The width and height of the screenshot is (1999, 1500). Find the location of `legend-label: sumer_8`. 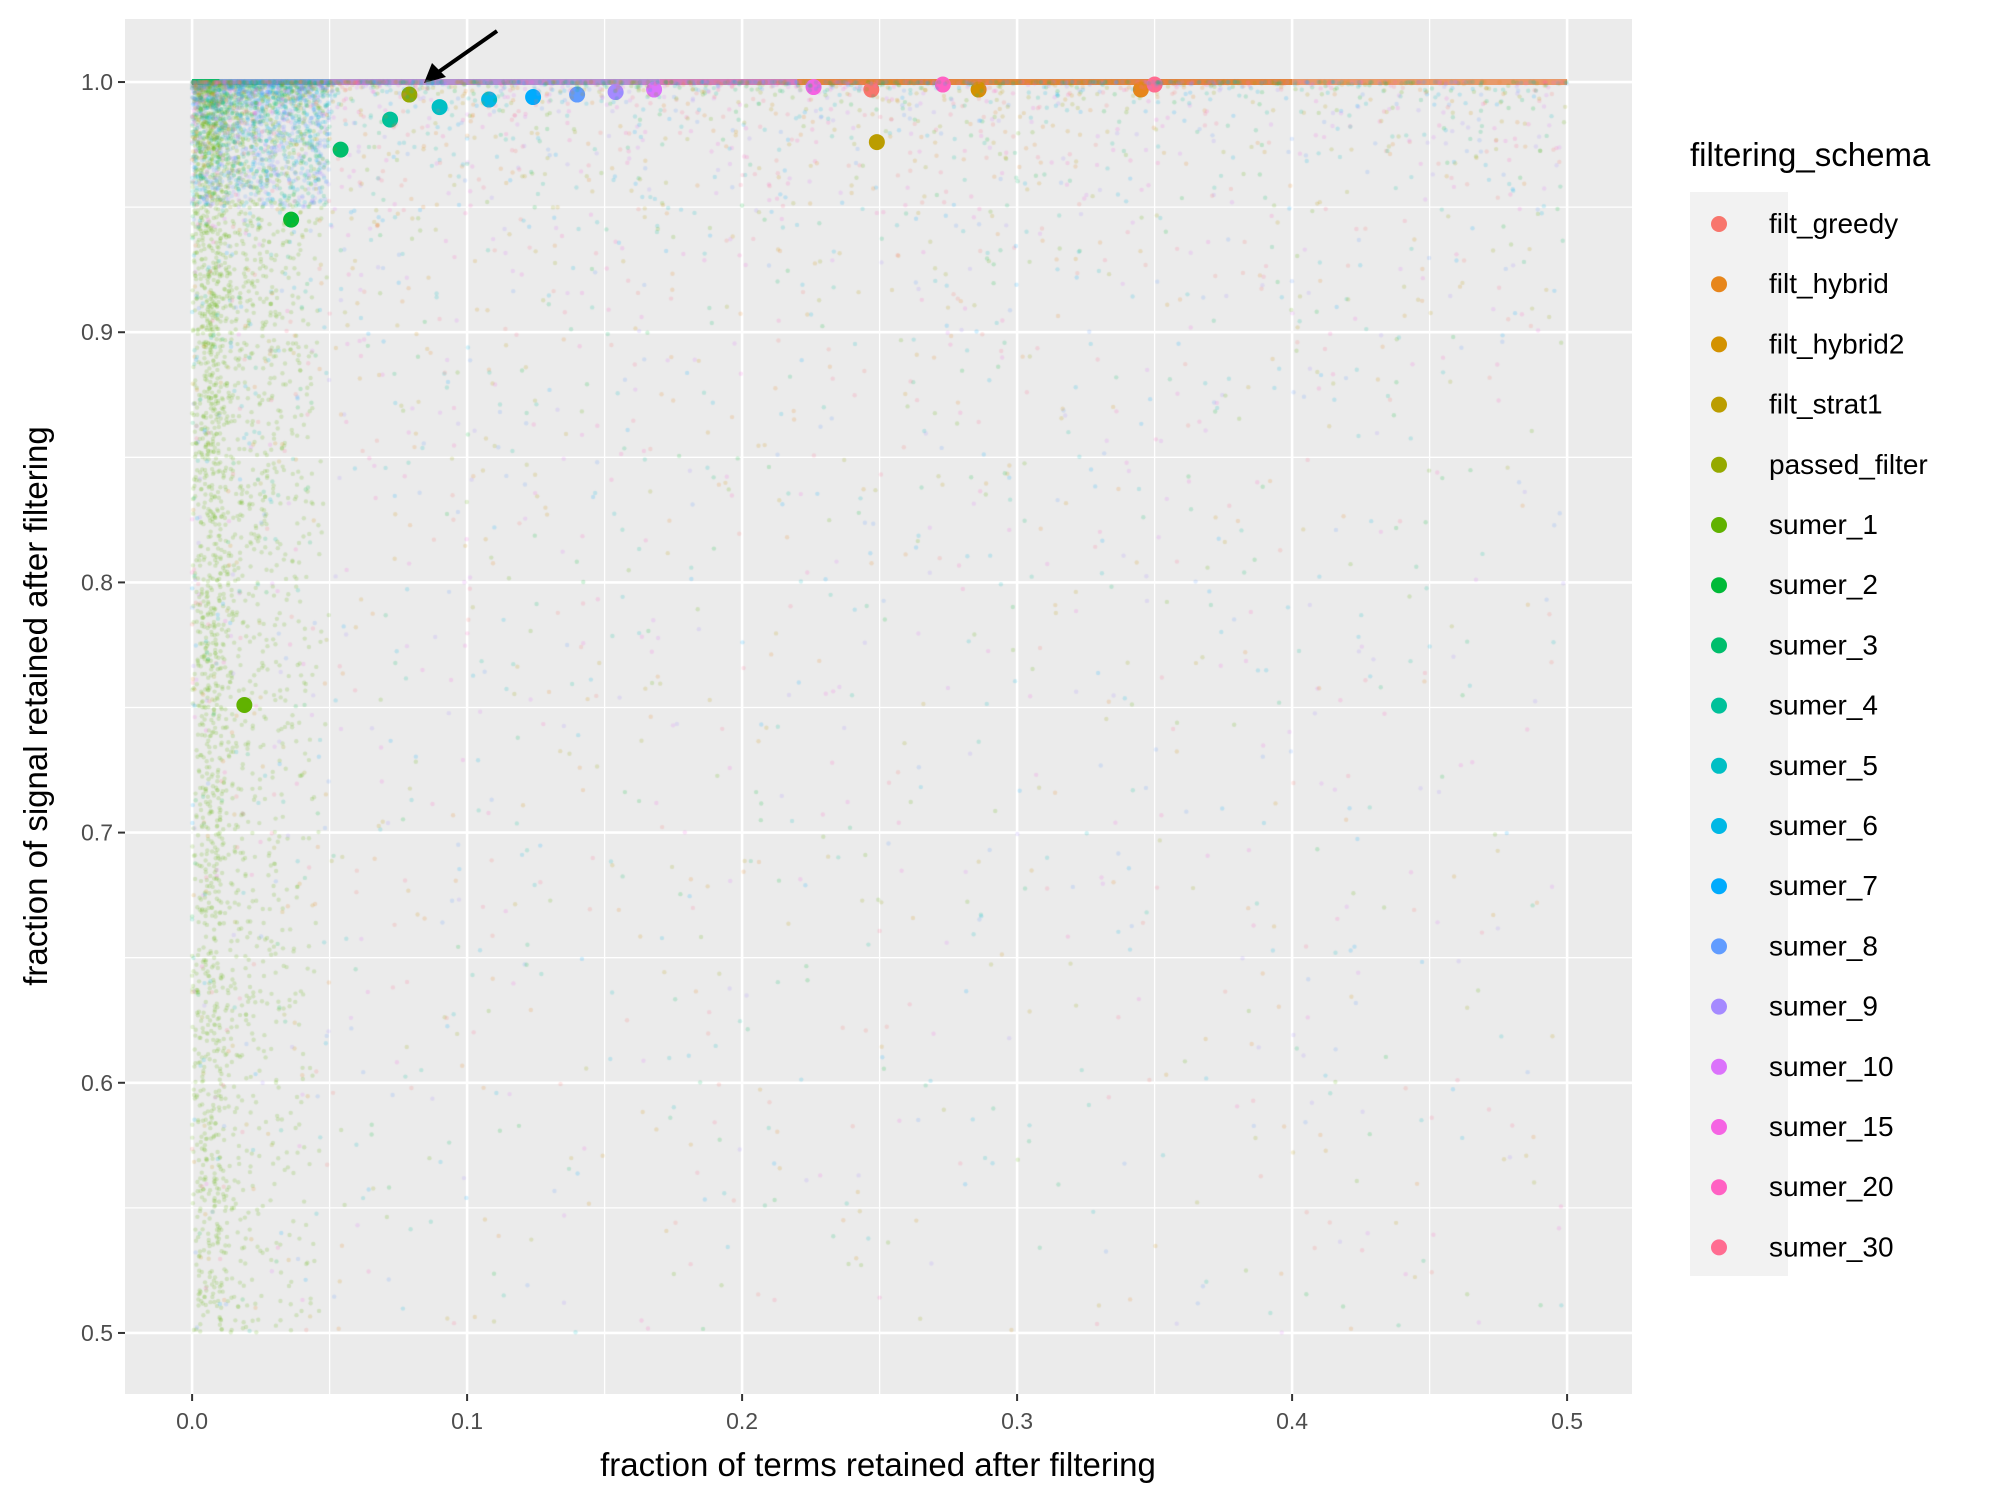

legend-label: sumer_8 is located at coordinates (1823, 945).